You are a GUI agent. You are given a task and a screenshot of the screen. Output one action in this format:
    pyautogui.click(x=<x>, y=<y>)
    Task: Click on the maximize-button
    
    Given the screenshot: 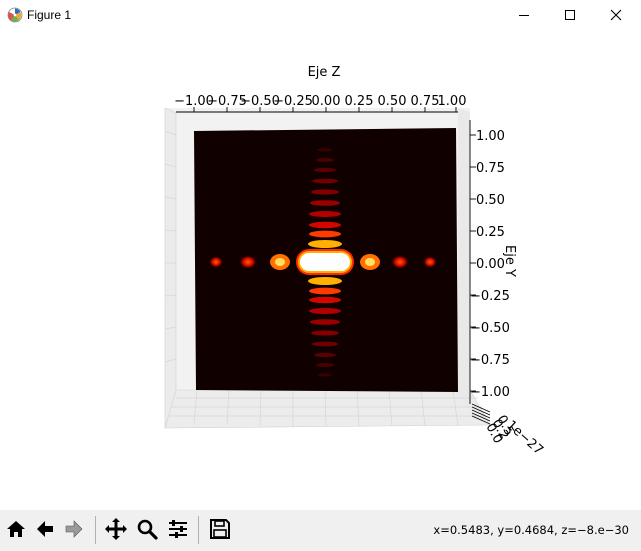 What is the action you would take?
    pyautogui.click(x=570, y=15)
    